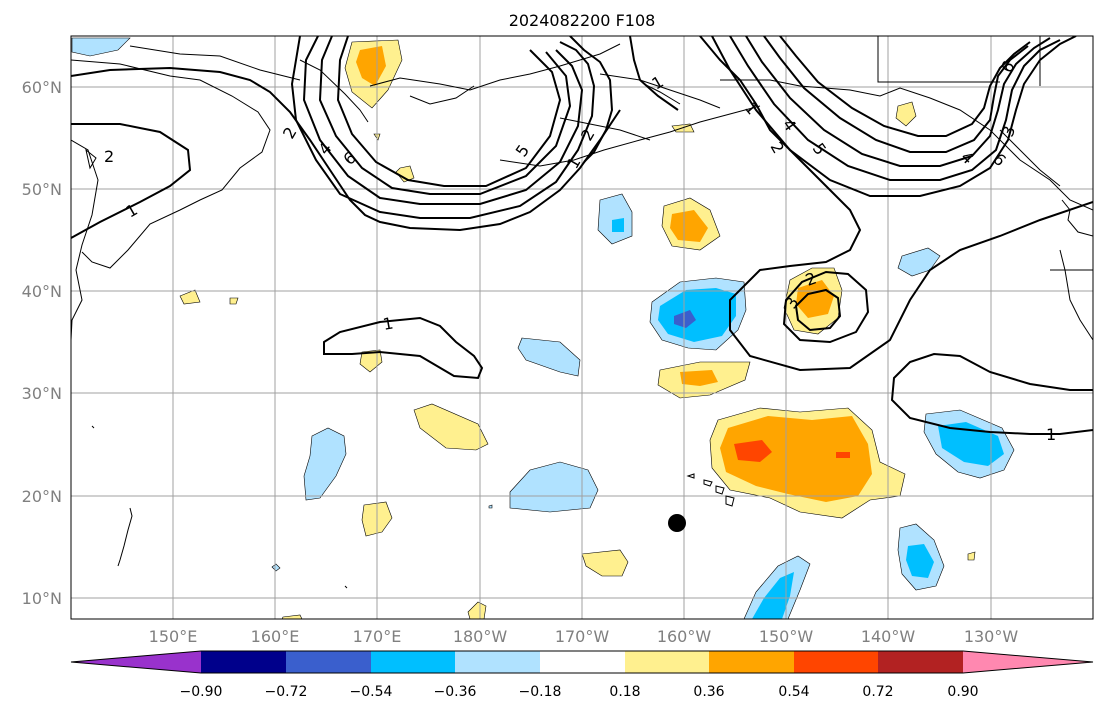  I want to click on lat-label: 30°N, so click(42, 393).